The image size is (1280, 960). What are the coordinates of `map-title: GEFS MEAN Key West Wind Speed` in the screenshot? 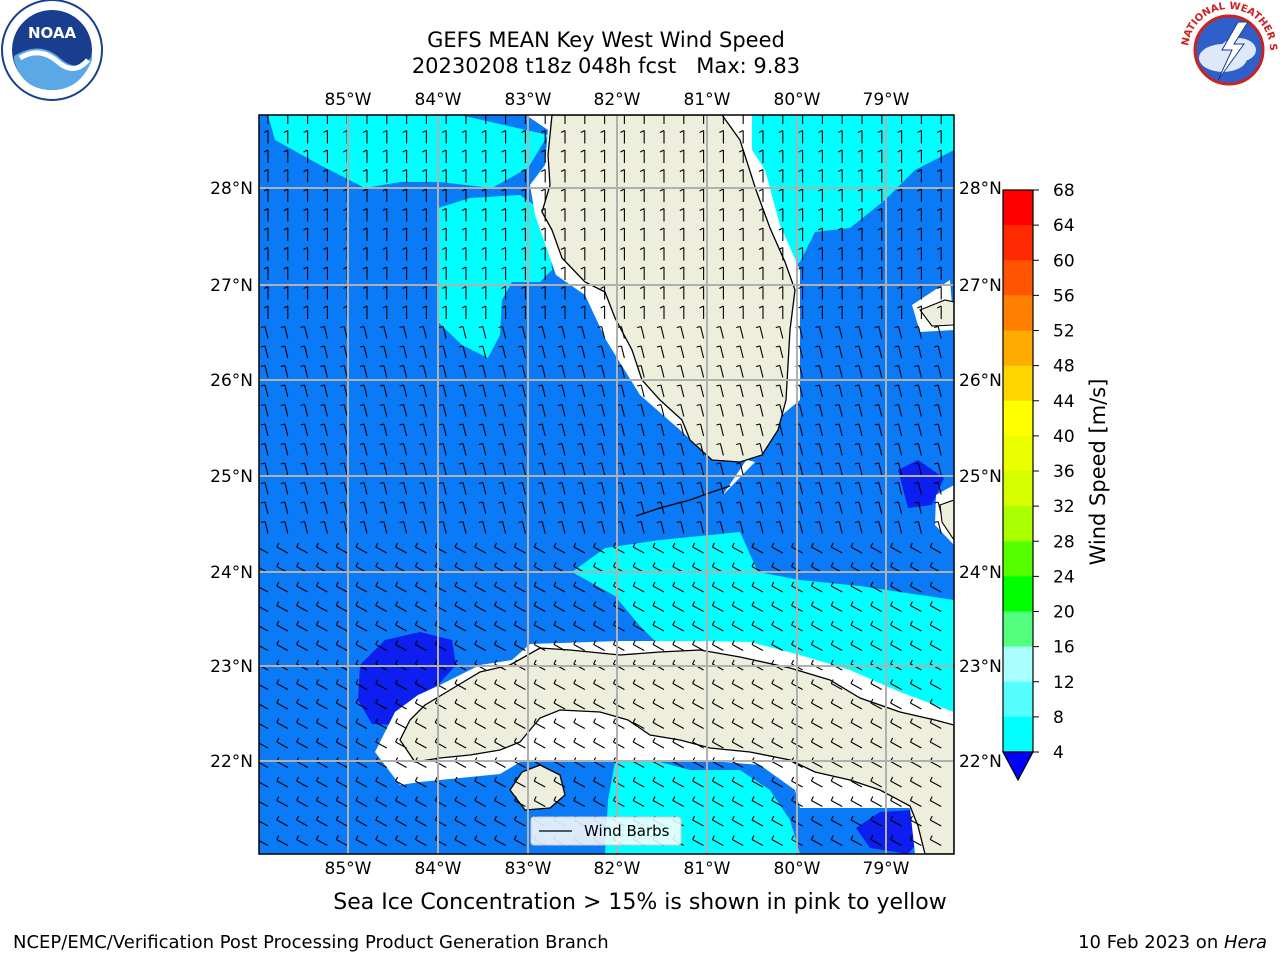 It's located at (606, 40).